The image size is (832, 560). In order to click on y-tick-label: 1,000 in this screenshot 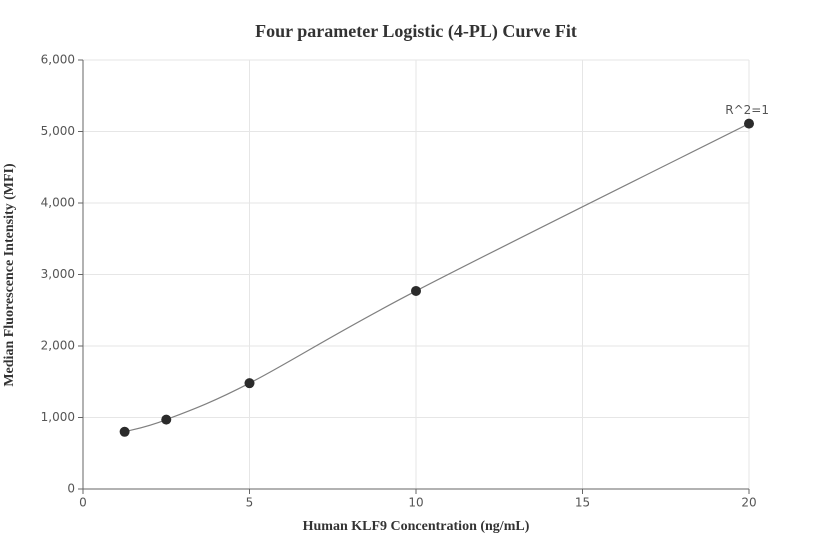, I will do `click(58, 417)`.